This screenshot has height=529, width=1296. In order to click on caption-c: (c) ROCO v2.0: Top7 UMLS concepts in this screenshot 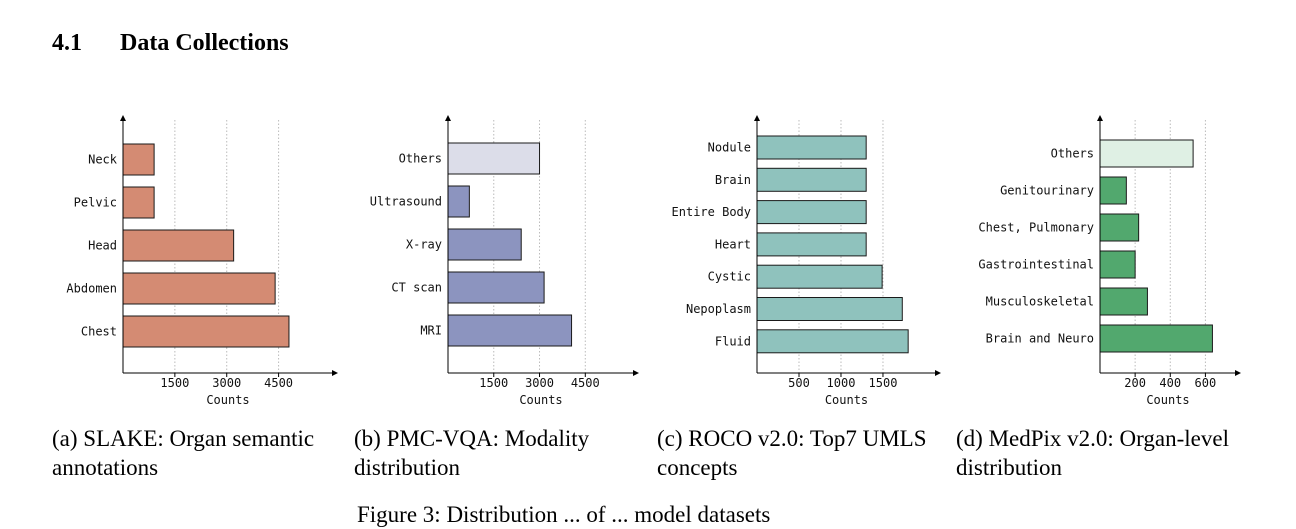, I will do `click(792, 453)`.